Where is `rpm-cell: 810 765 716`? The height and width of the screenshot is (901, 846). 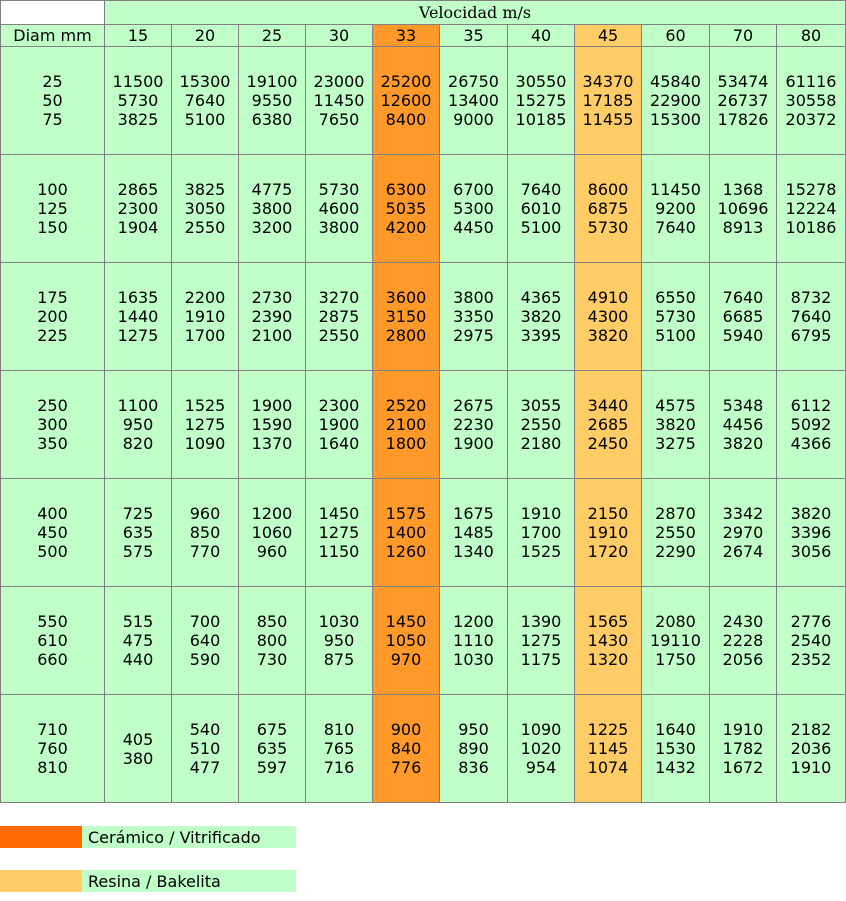 rpm-cell: 810 765 716 is located at coordinates (339, 749).